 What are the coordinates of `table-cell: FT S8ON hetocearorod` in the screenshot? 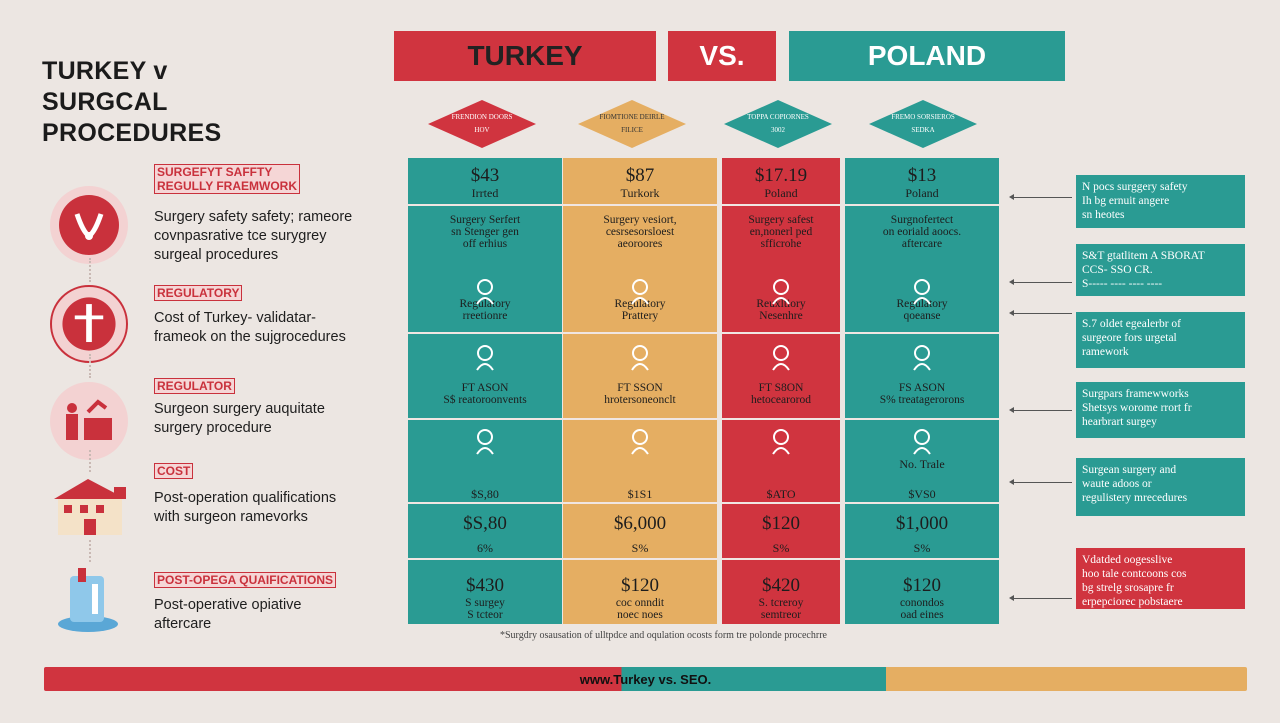 It's located at (781, 394).